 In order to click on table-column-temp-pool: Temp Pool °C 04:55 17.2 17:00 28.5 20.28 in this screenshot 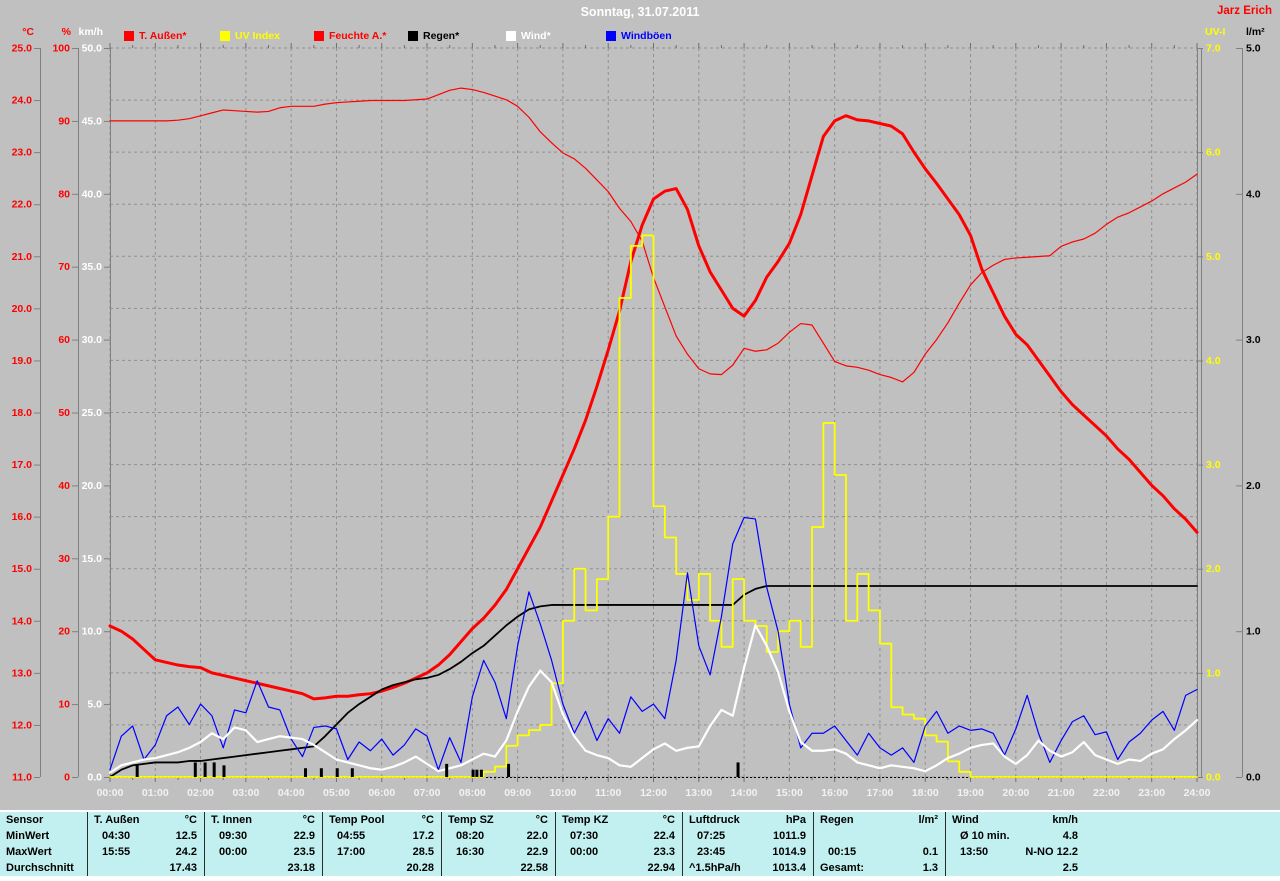, I will do `click(381, 844)`.